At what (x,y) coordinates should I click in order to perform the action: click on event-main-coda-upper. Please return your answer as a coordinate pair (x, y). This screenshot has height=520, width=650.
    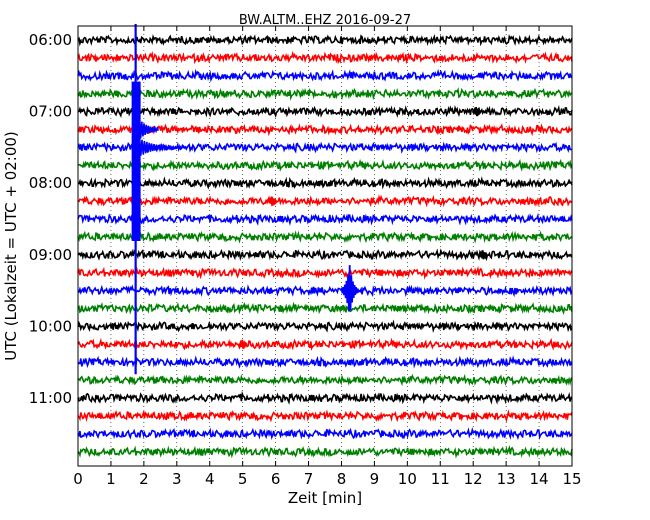
    Looking at the image, I should click on (149, 129).